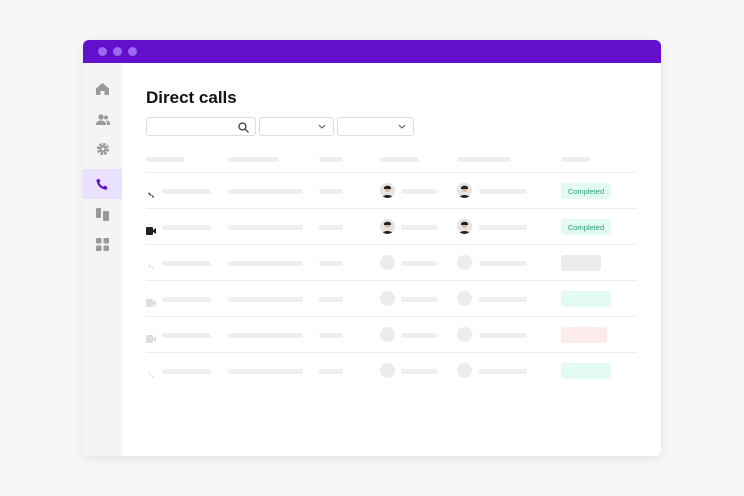 This screenshot has width=744, height=496. I want to click on window-dot-close, so click(102, 51).